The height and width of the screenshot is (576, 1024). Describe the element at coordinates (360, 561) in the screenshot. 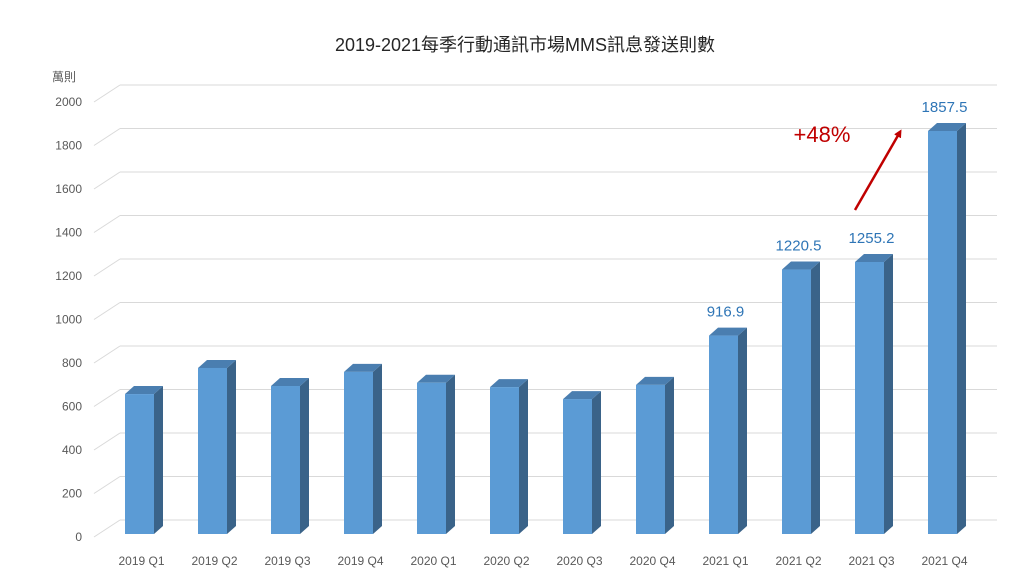

I see `x-tick-label: 2019 Q4` at that location.